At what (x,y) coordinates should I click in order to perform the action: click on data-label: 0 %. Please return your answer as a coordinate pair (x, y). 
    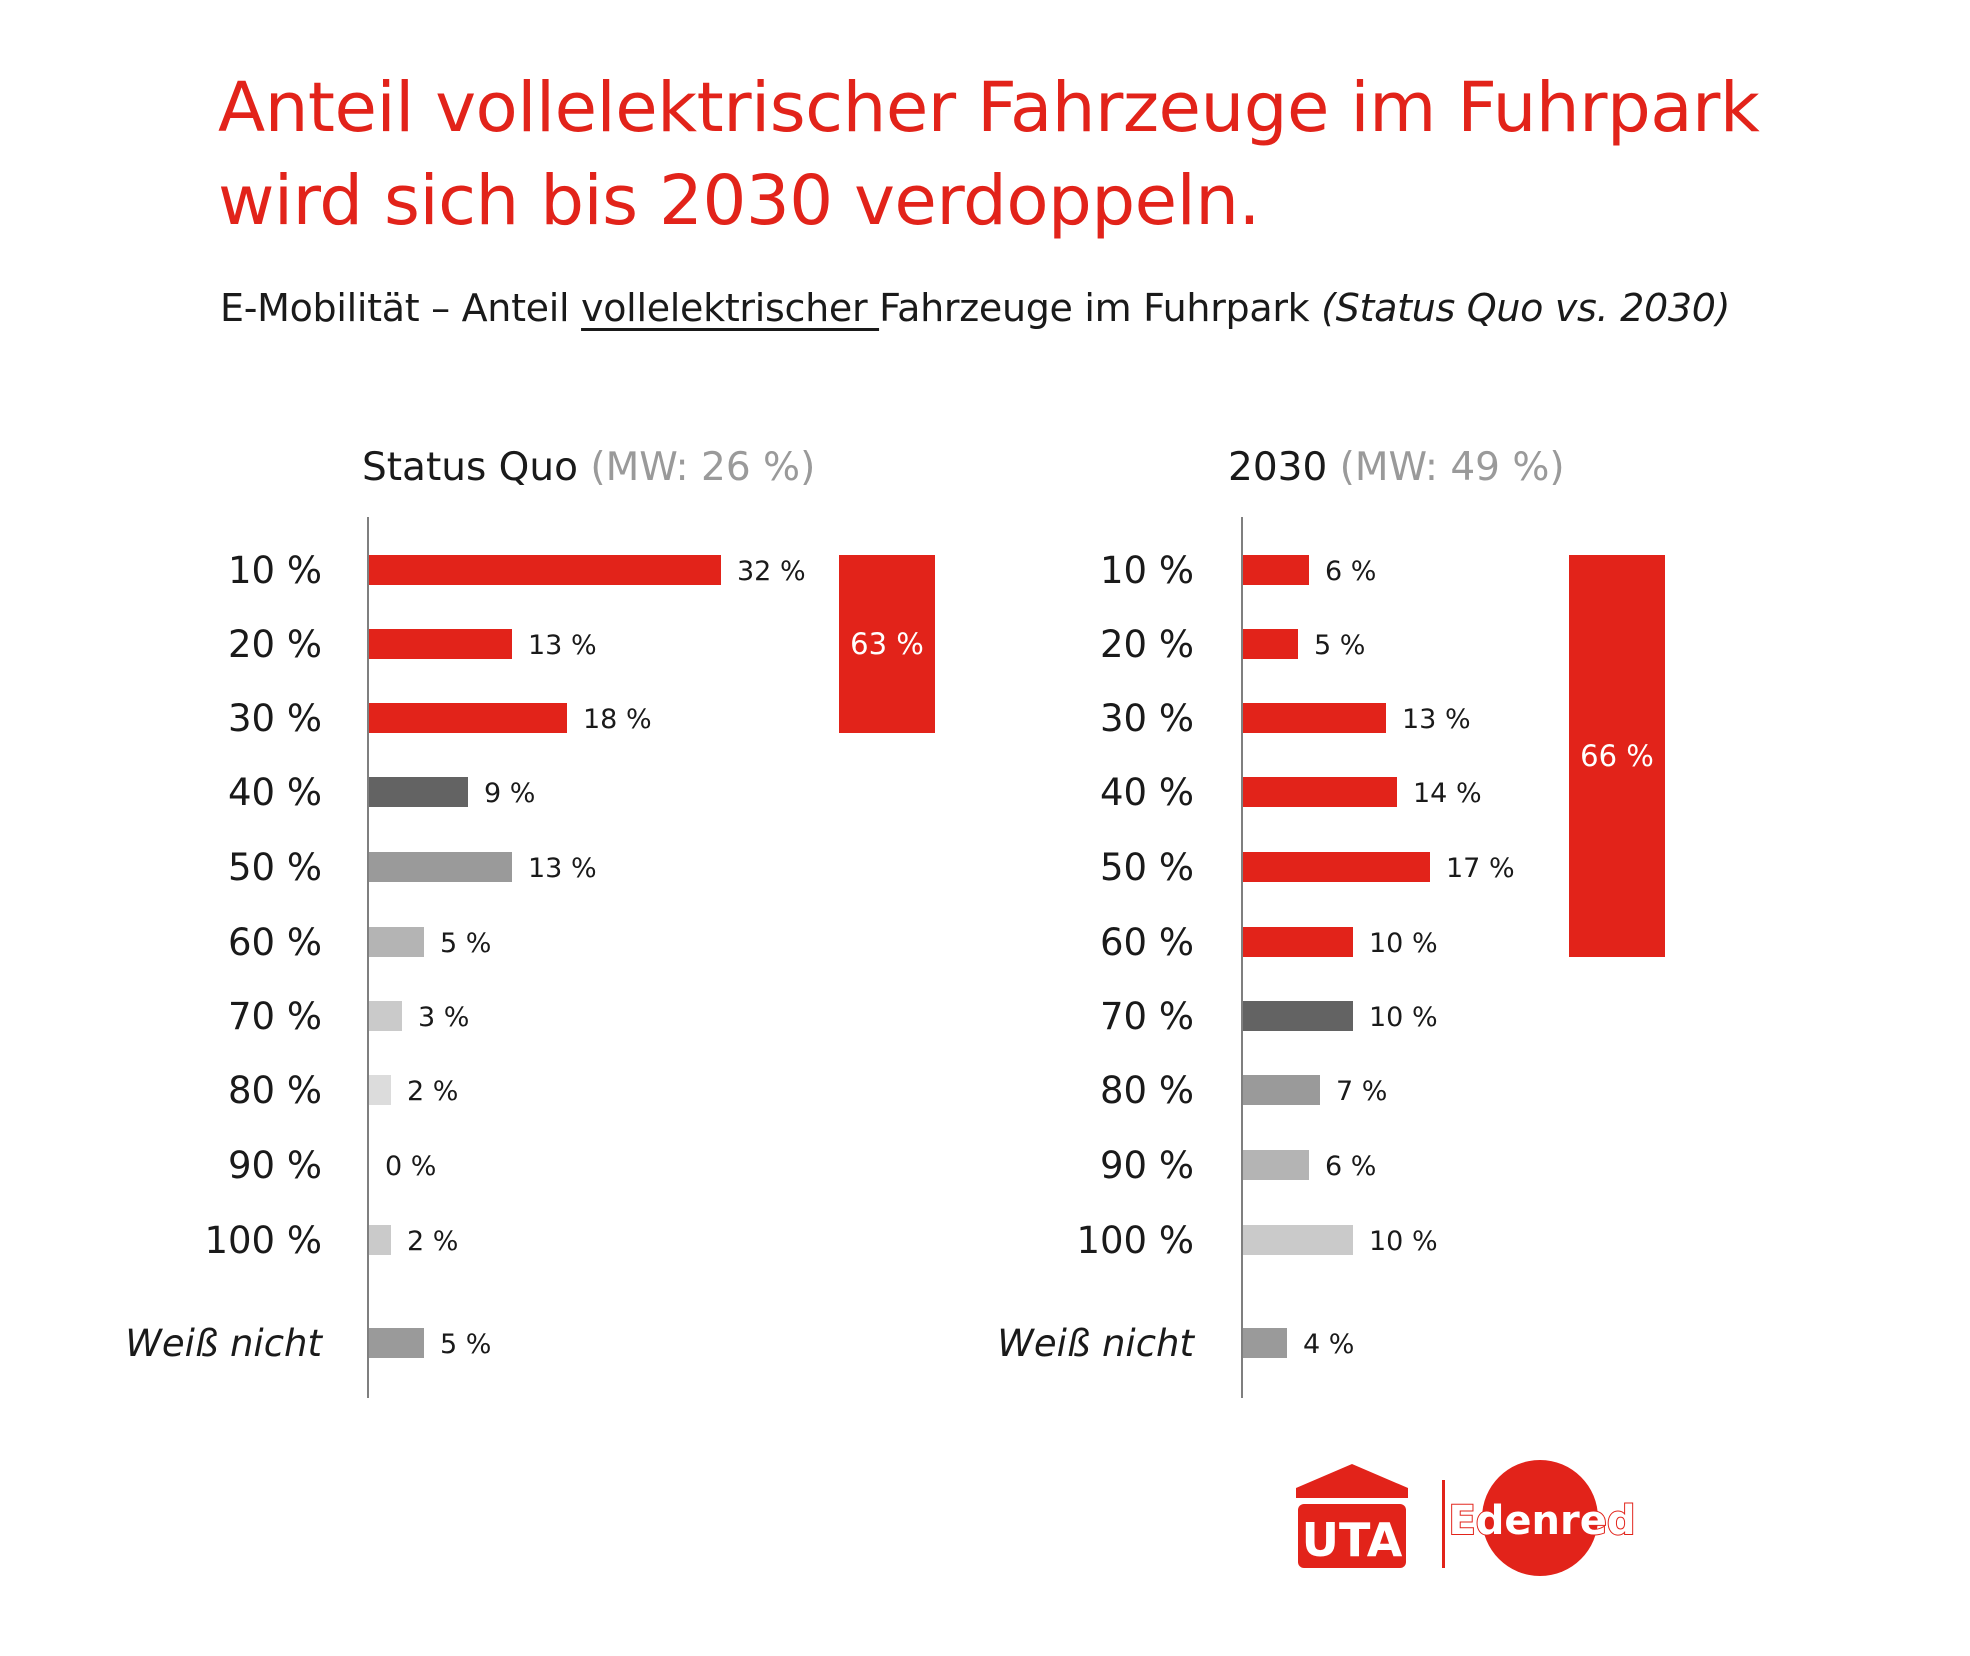
    Looking at the image, I should click on (410, 1166).